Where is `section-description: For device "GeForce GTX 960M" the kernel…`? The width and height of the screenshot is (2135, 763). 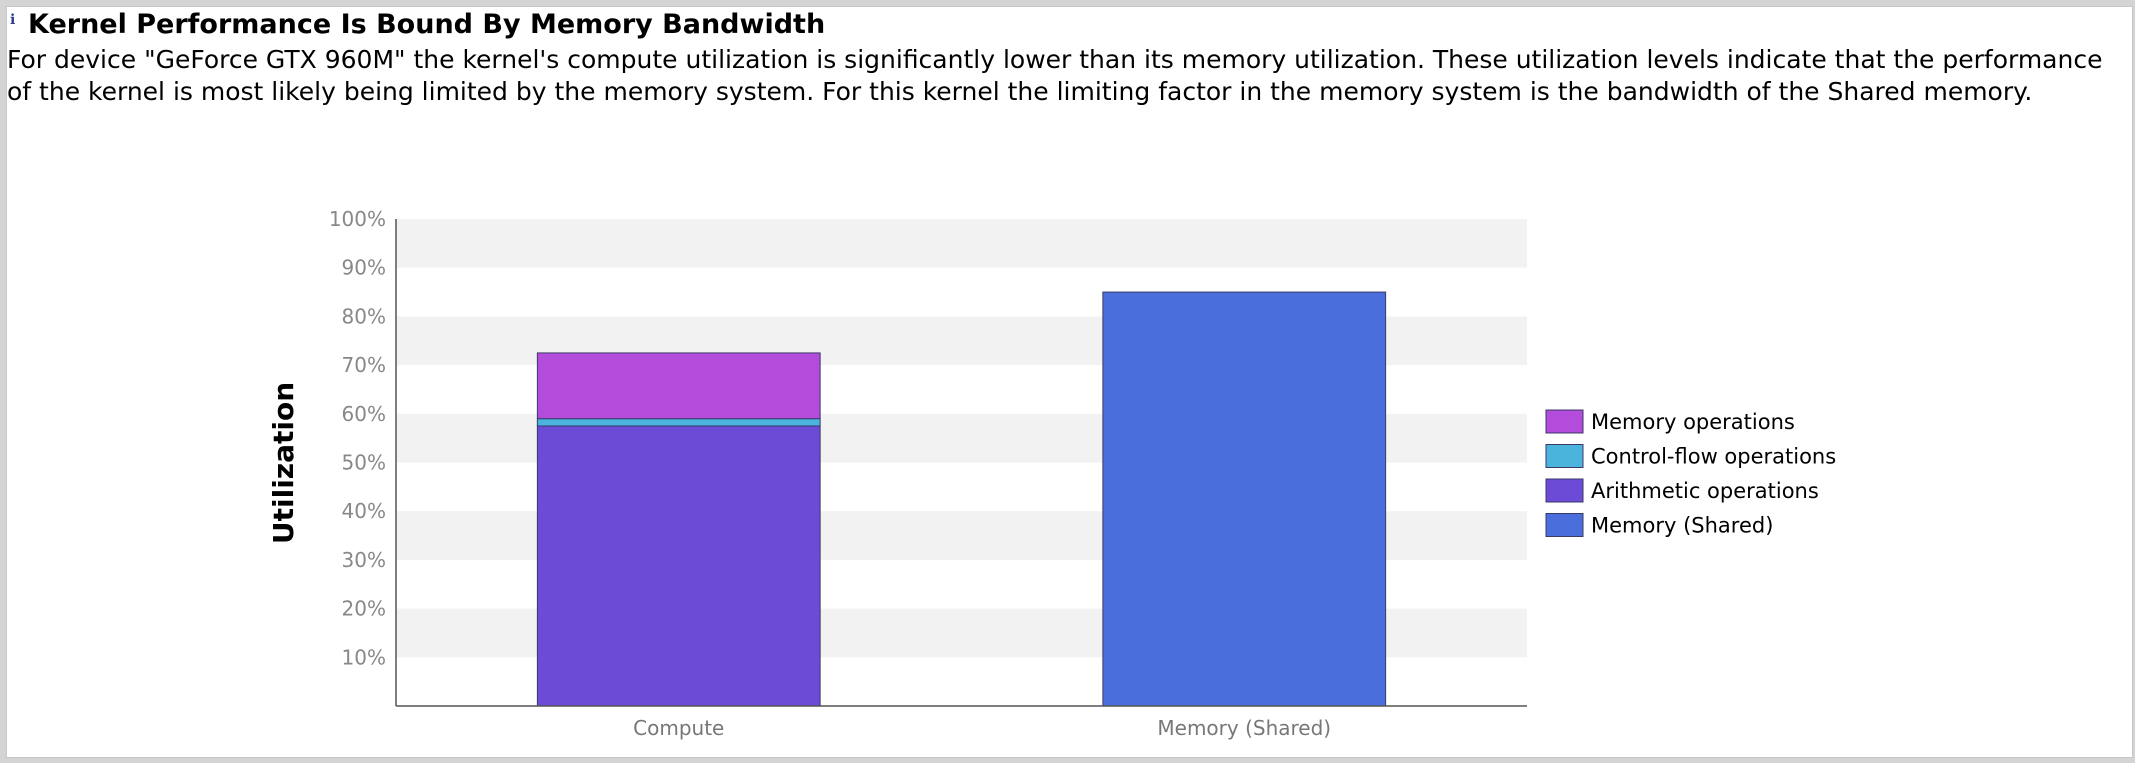
section-description: For device "GeForce GTX 960M" the kernel… is located at coordinates (1055, 75).